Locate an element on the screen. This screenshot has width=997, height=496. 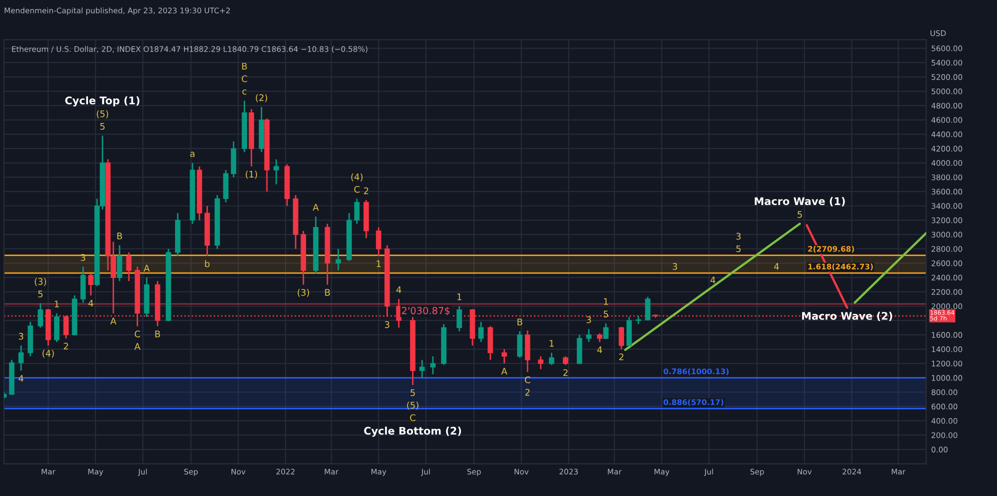
annotation: a is located at coordinates (192, 154).